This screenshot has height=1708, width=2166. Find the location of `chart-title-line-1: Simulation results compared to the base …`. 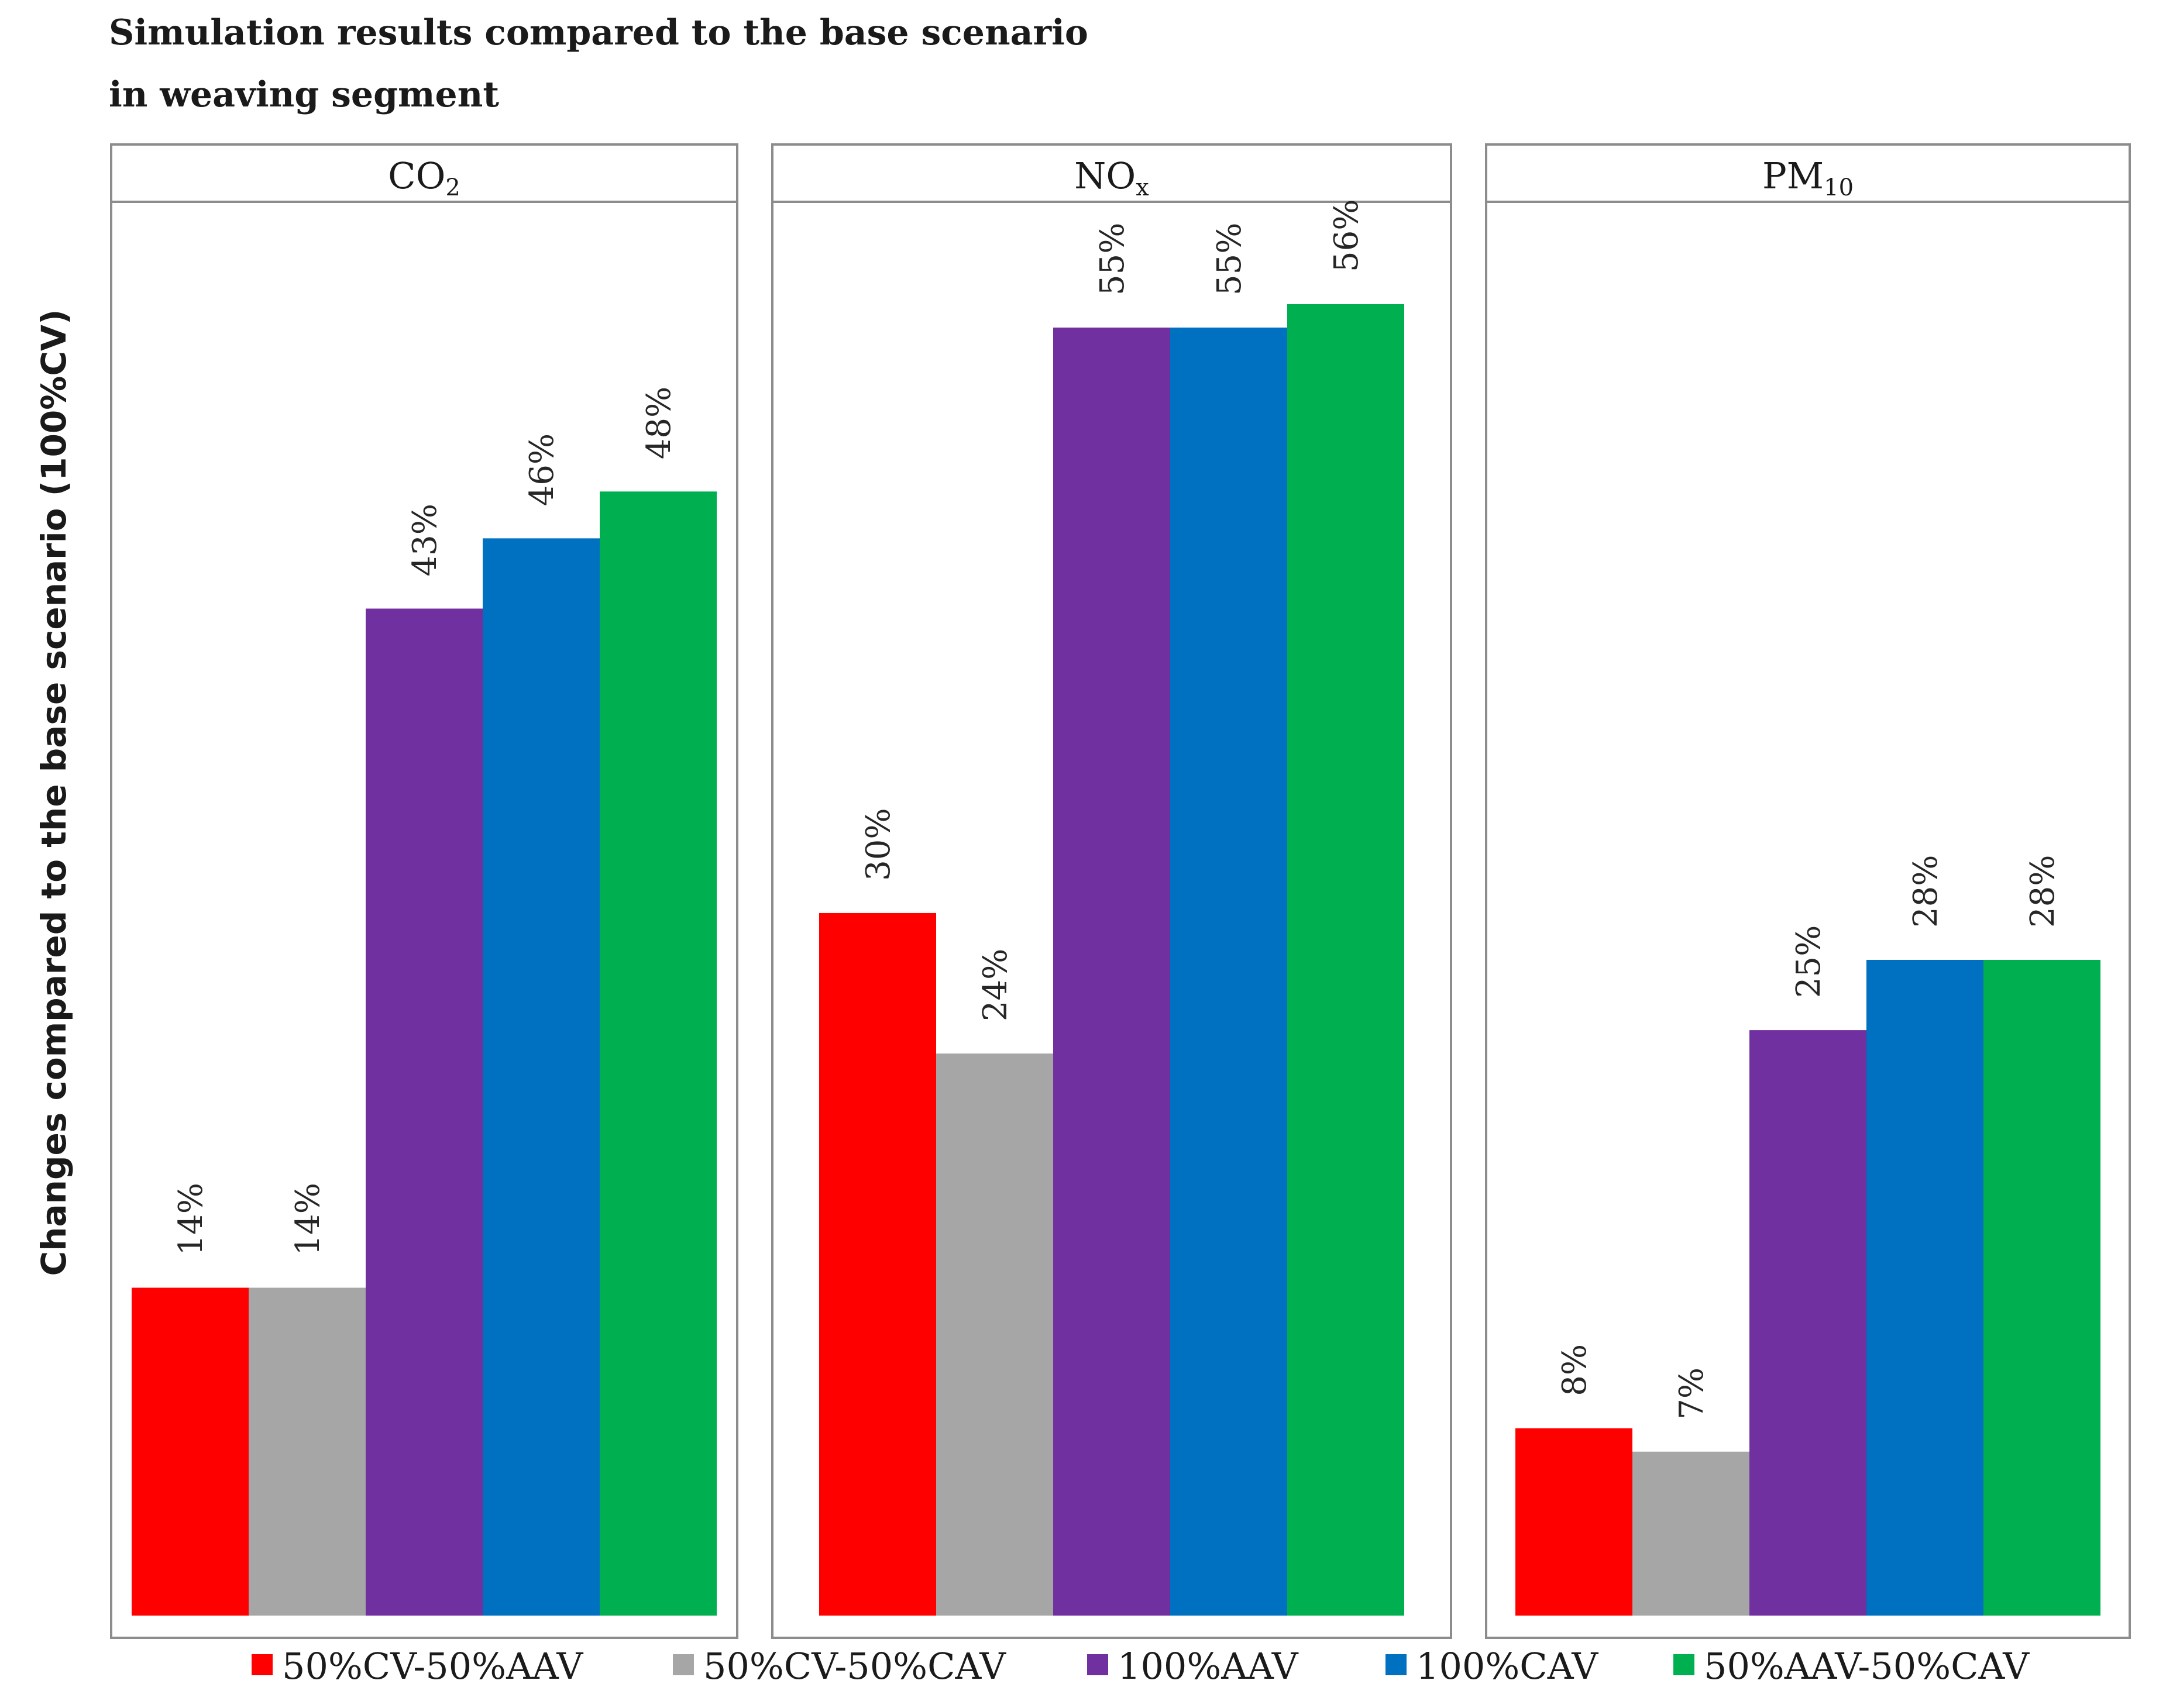

chart-title-line-1: Simulation results compared to the base … is located at coordinates (598, 32).